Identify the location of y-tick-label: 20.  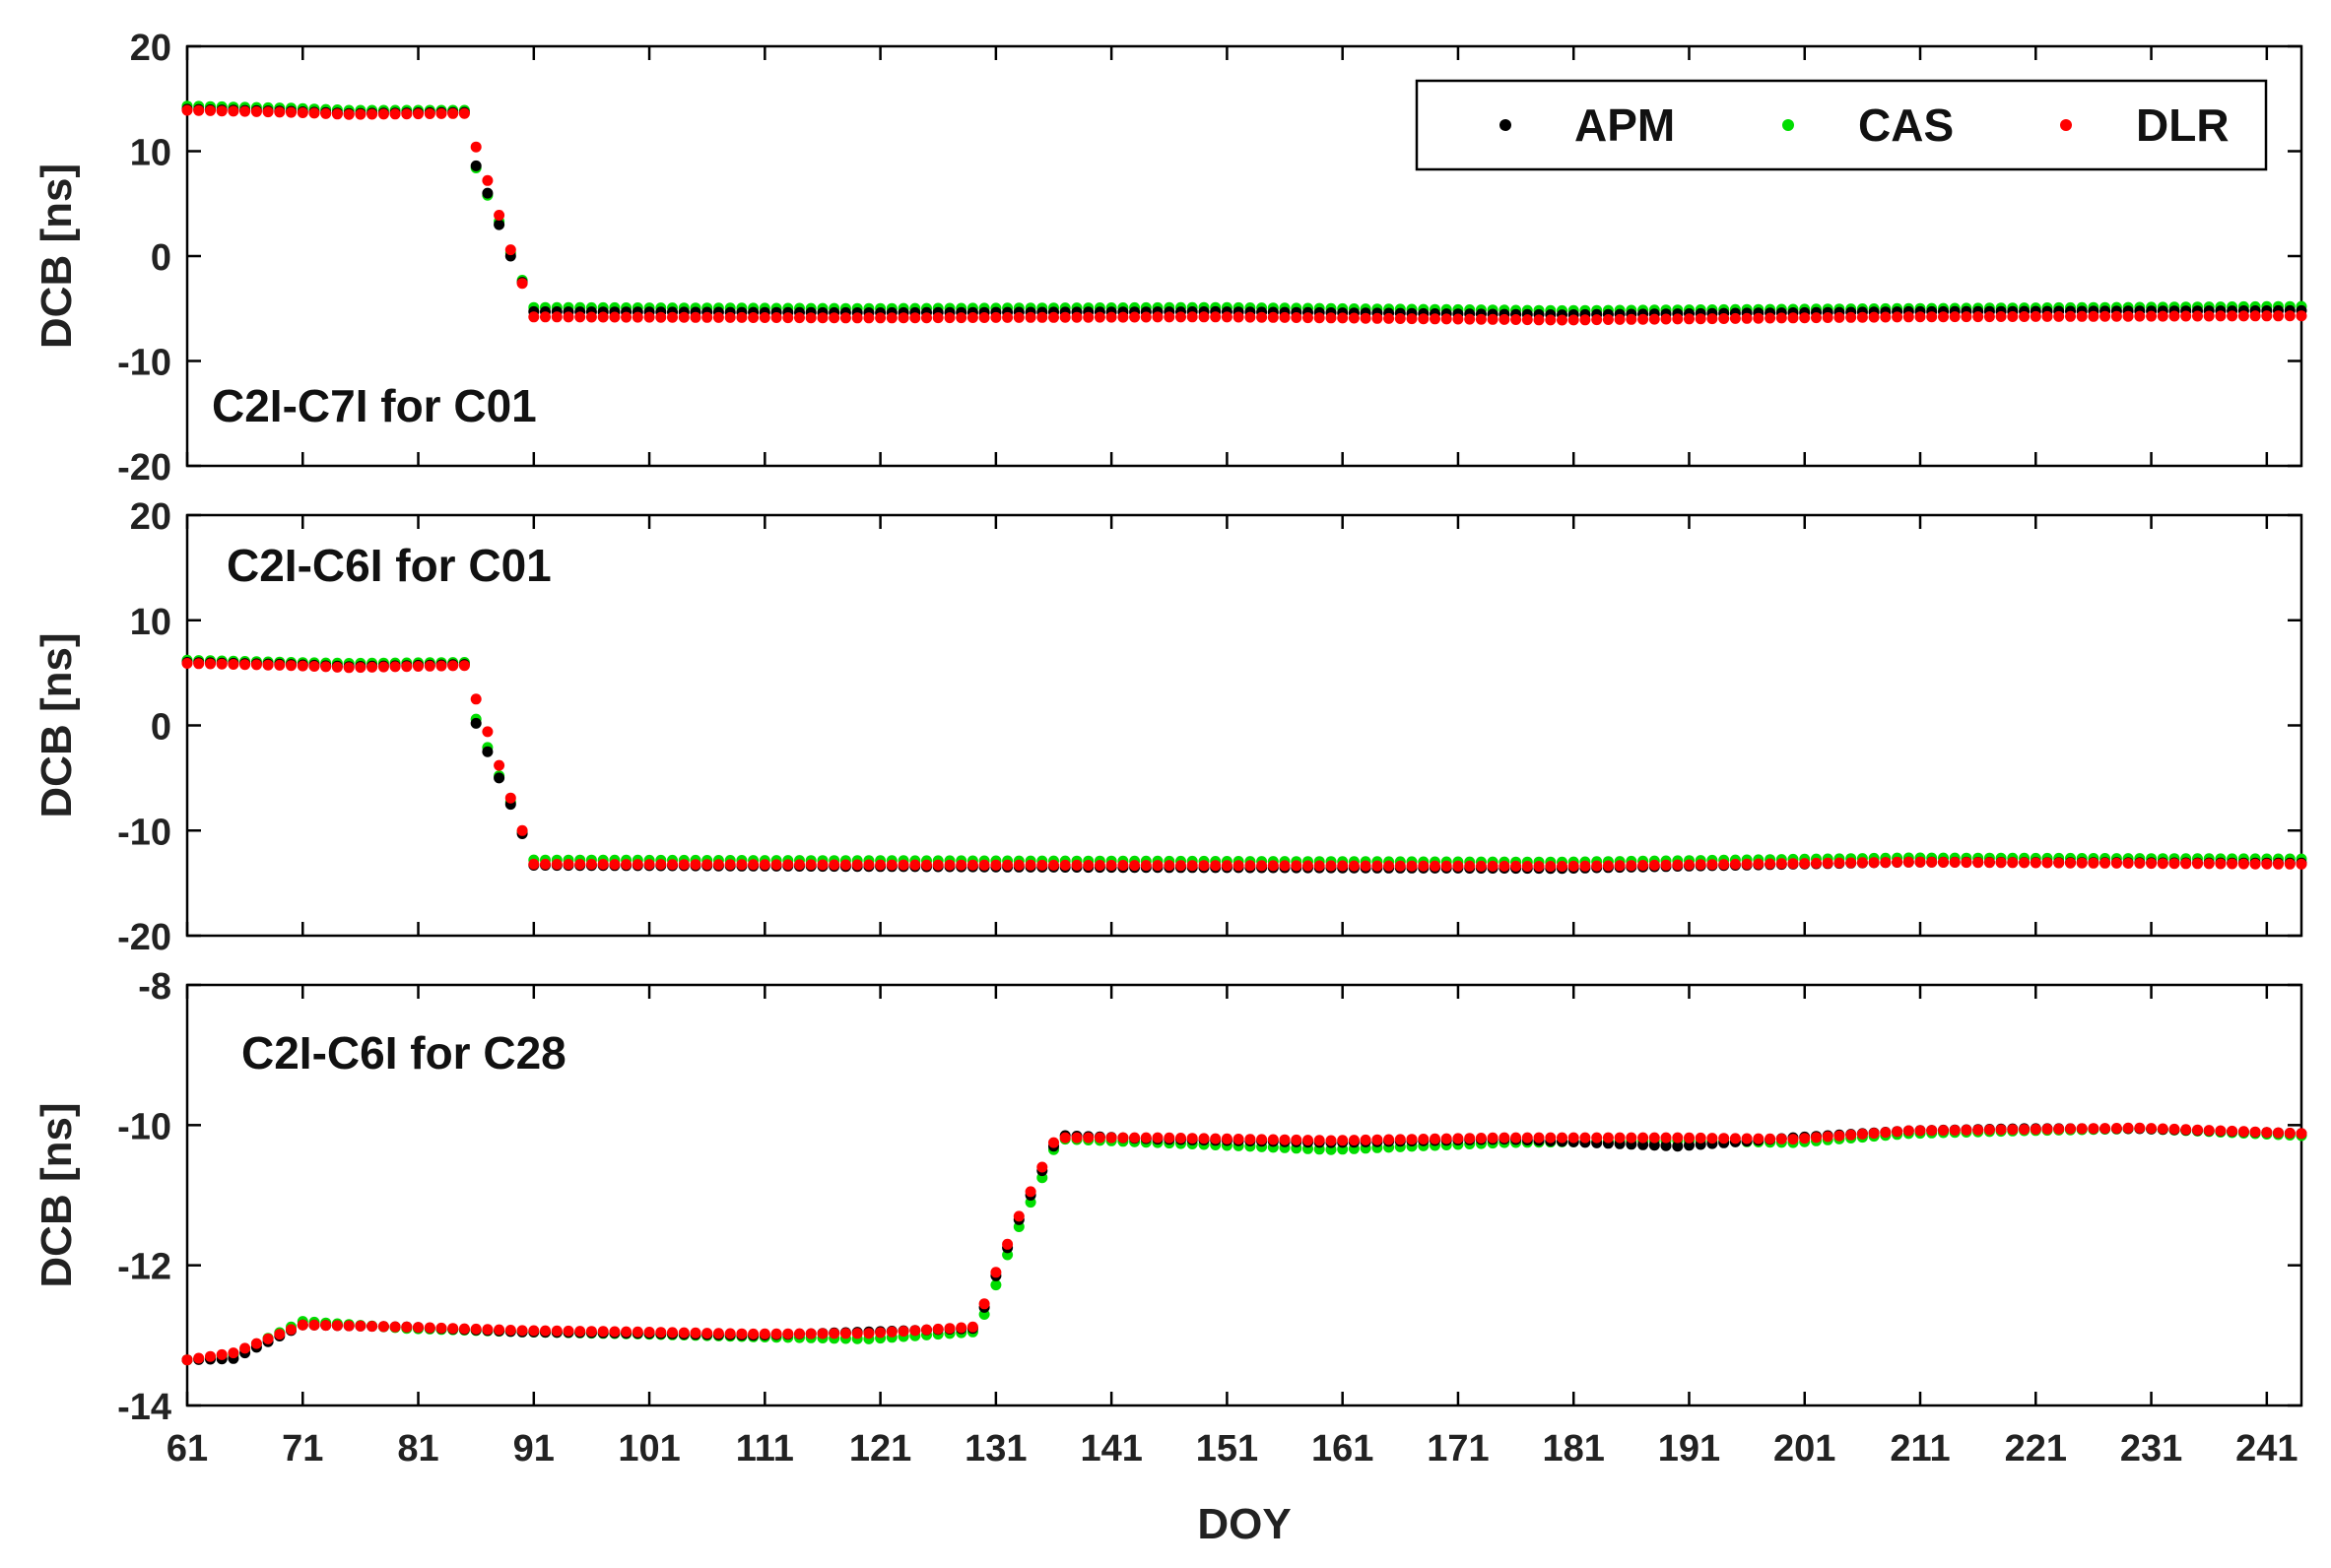
(150, 49).